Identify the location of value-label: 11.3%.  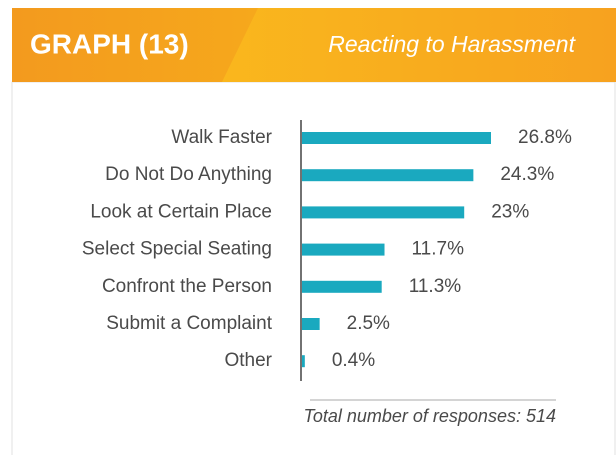
(435, 286).